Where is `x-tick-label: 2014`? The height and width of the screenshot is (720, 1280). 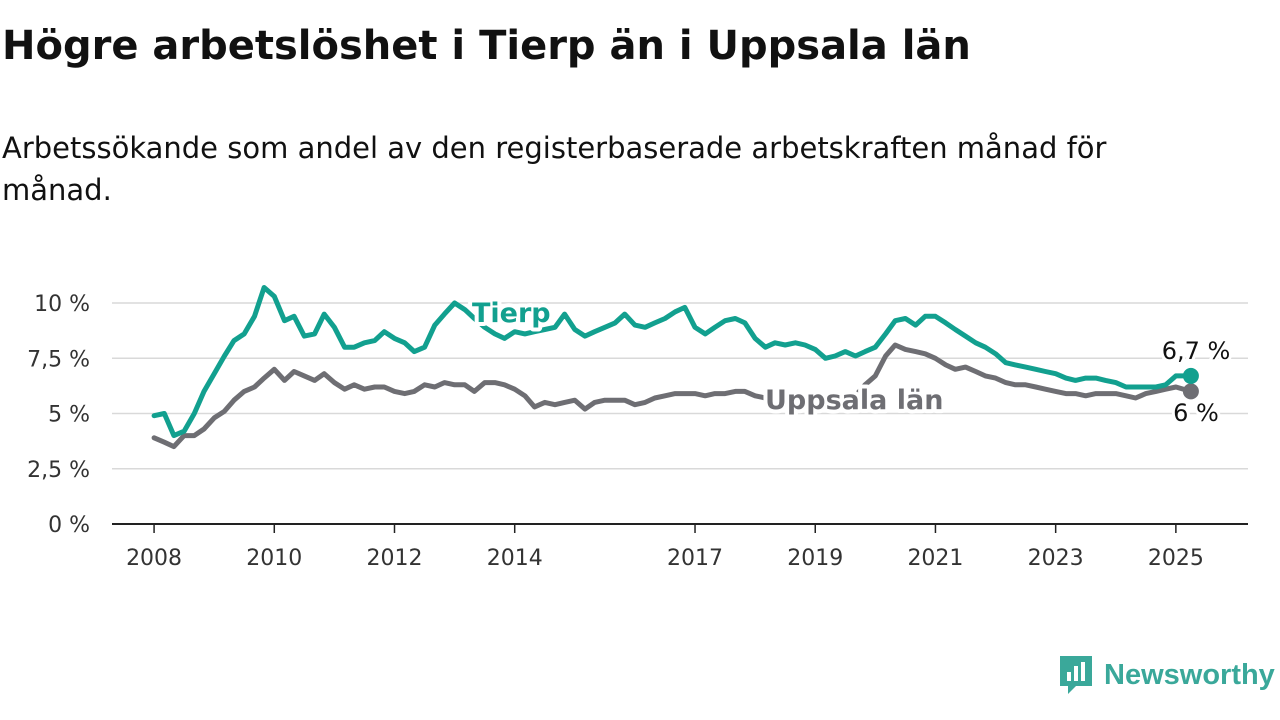
x-tick-label: 2014 is located at coordinates (515, 558).